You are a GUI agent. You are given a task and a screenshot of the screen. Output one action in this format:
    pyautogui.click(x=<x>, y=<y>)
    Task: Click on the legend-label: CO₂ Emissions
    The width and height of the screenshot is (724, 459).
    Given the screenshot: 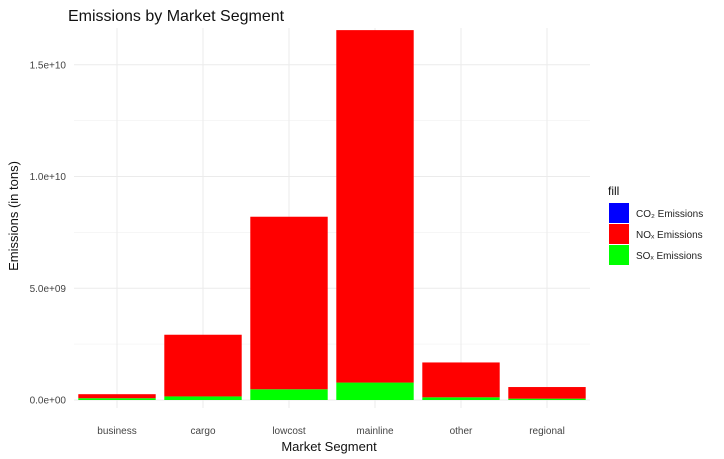 What is the action you would take?
    pyautogui.click(x=669, y=214)
    